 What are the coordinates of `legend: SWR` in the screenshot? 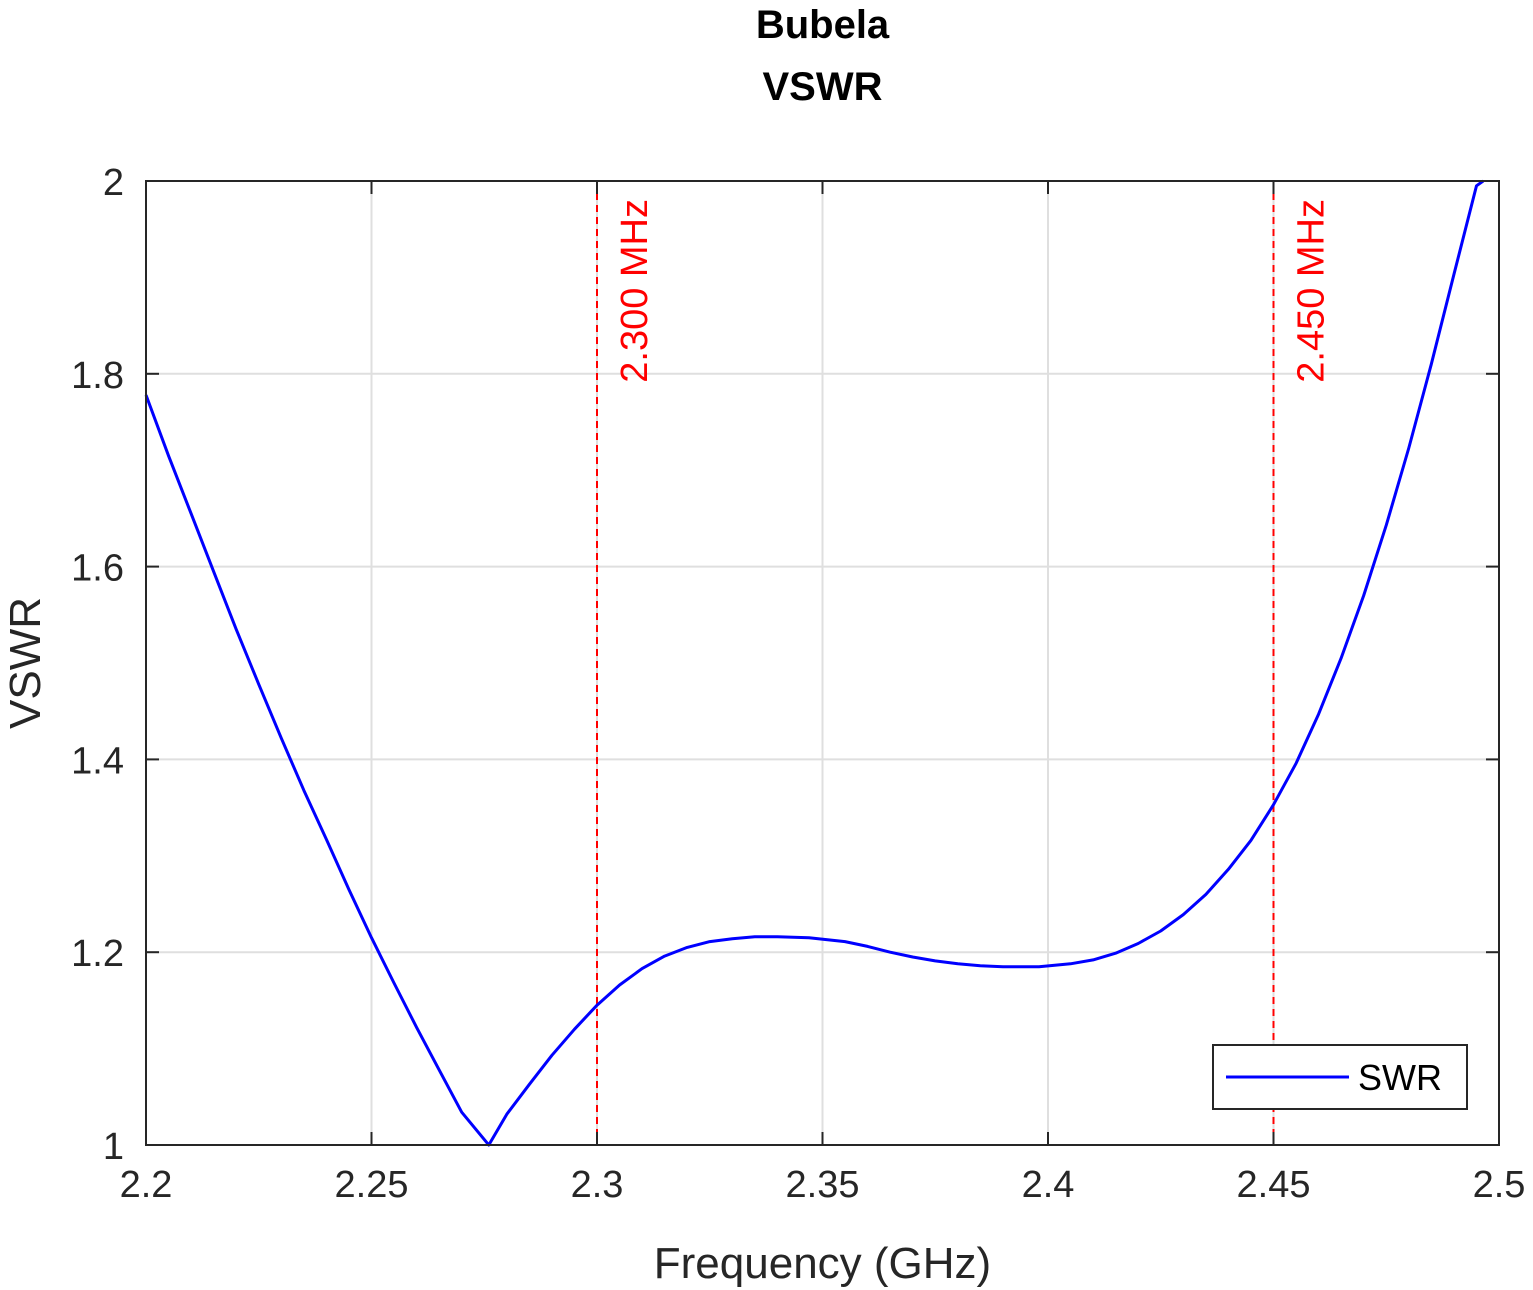 It's located at (1340, 1077).